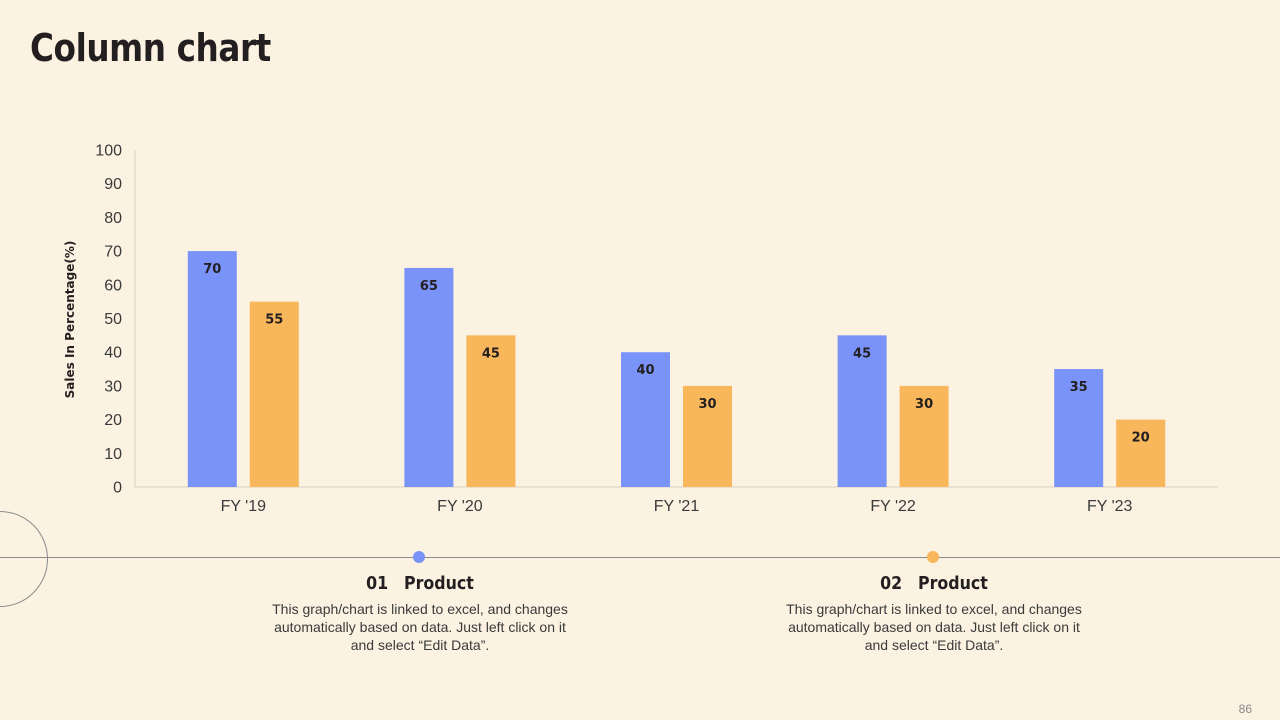 The width and height of the screenshot is (1280, 720). Describe the element at coordinates (1079, 387) in the screenshot. I see `data-label: 35` at that location.